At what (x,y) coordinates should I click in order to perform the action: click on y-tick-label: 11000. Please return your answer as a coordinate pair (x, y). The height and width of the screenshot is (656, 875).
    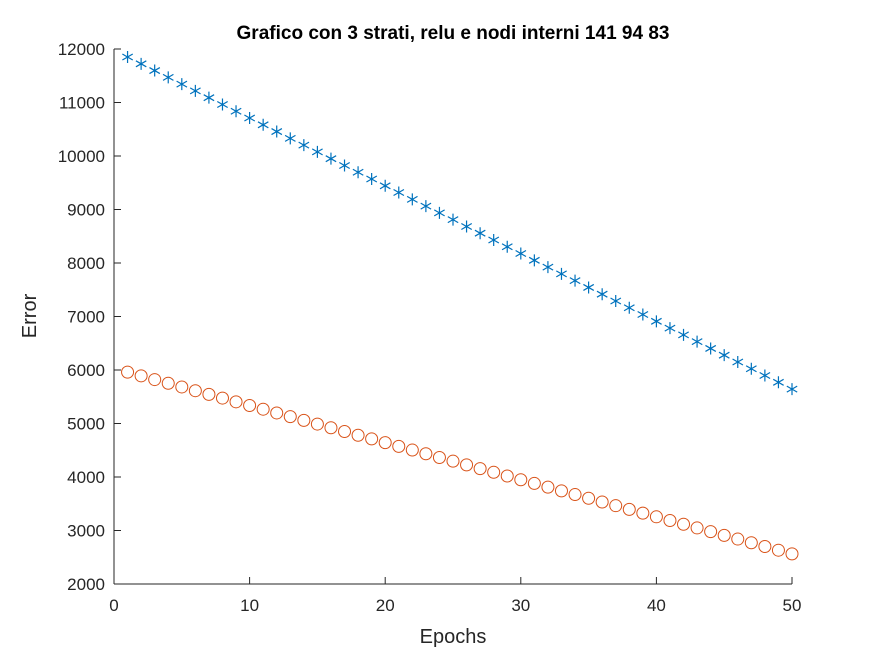
    Looking at the image, I should click on (82, 103).